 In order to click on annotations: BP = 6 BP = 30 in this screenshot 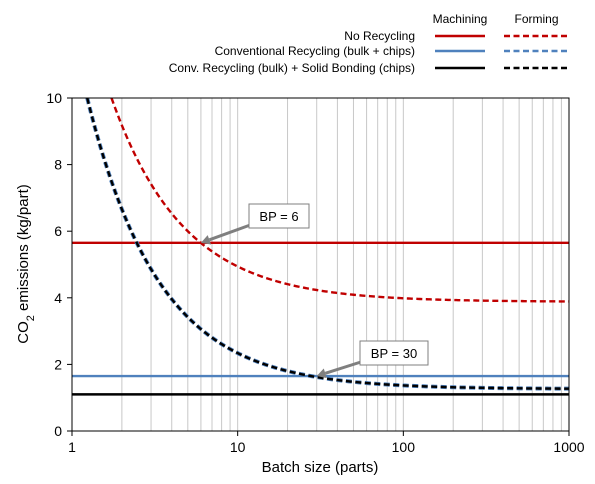, I will do `click(314, 291)`.